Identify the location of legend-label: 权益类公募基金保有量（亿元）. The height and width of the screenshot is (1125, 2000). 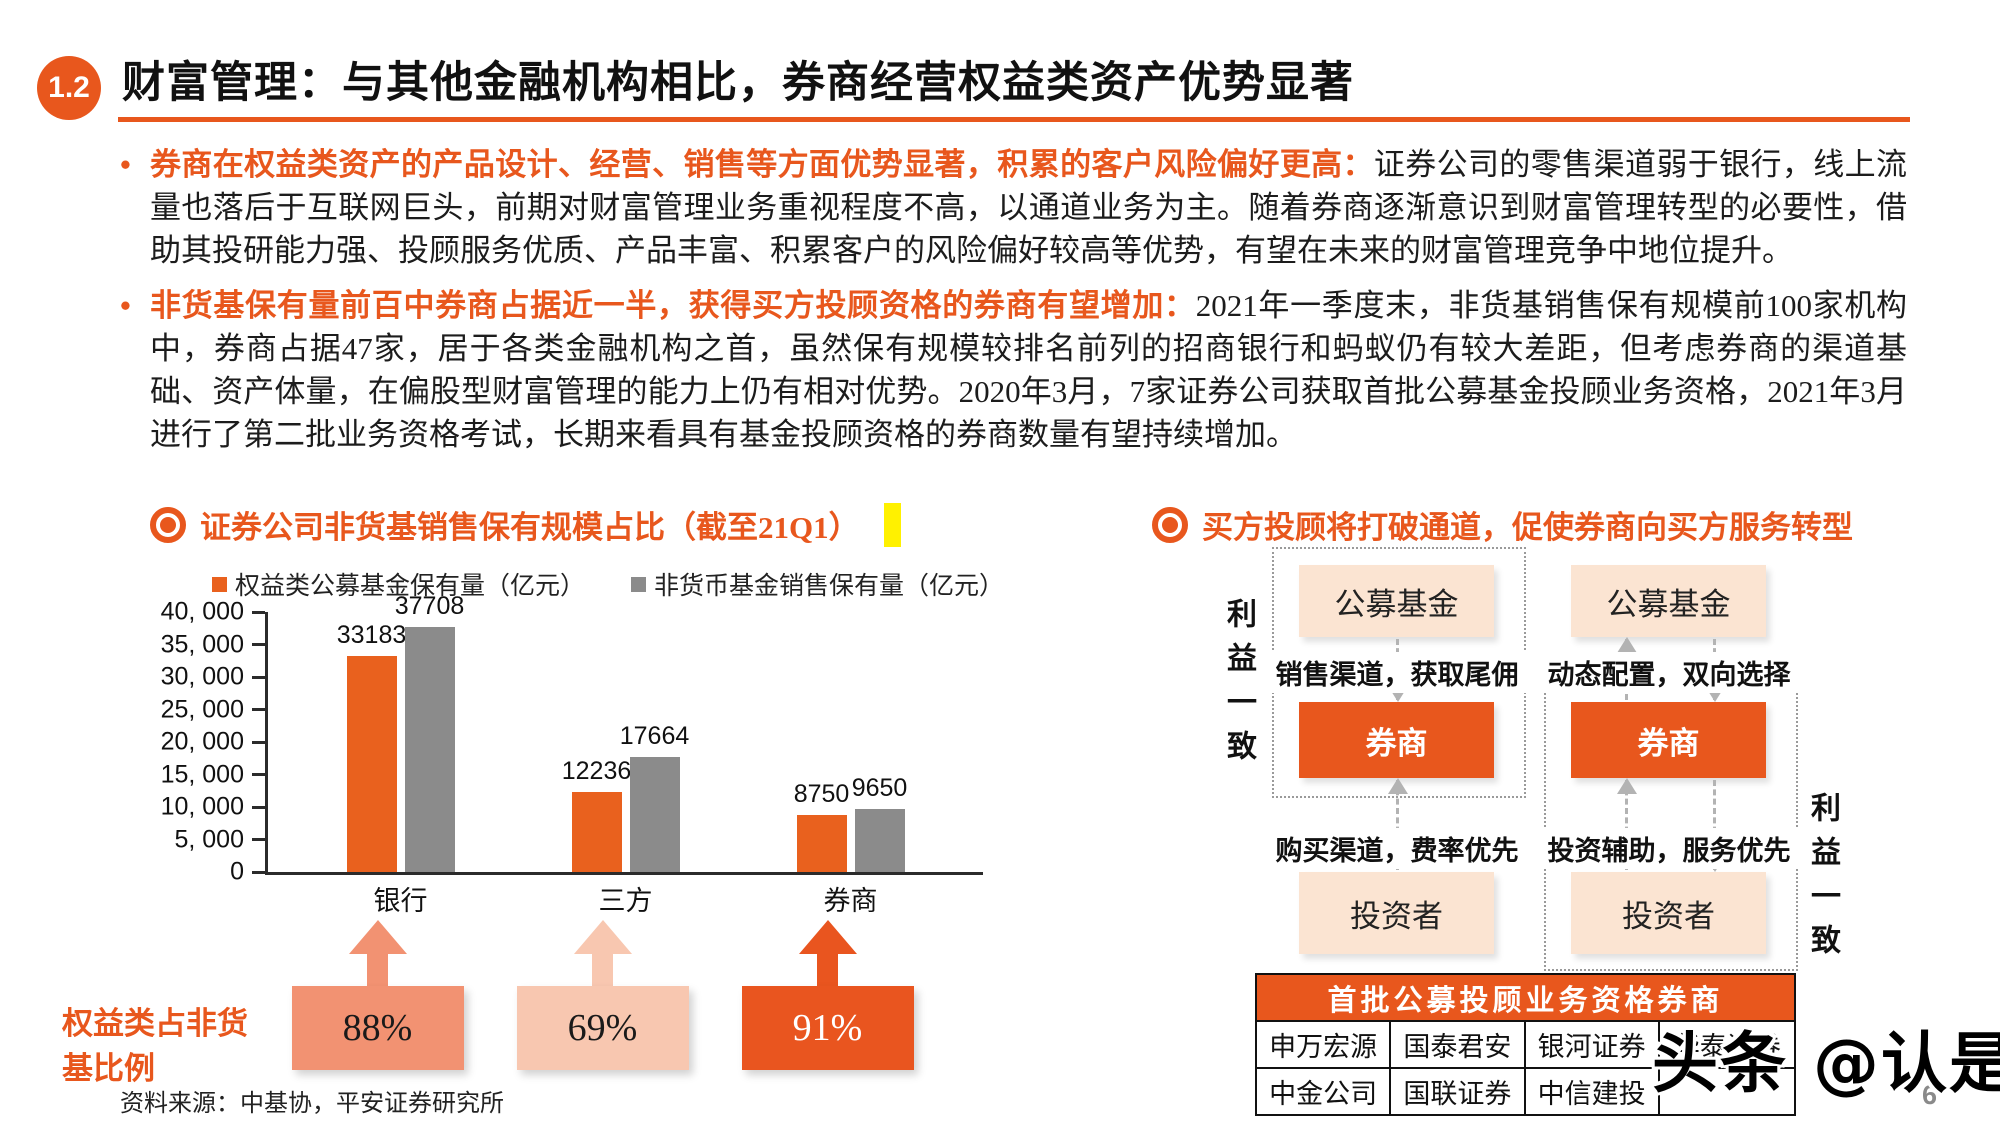
(410, 586).